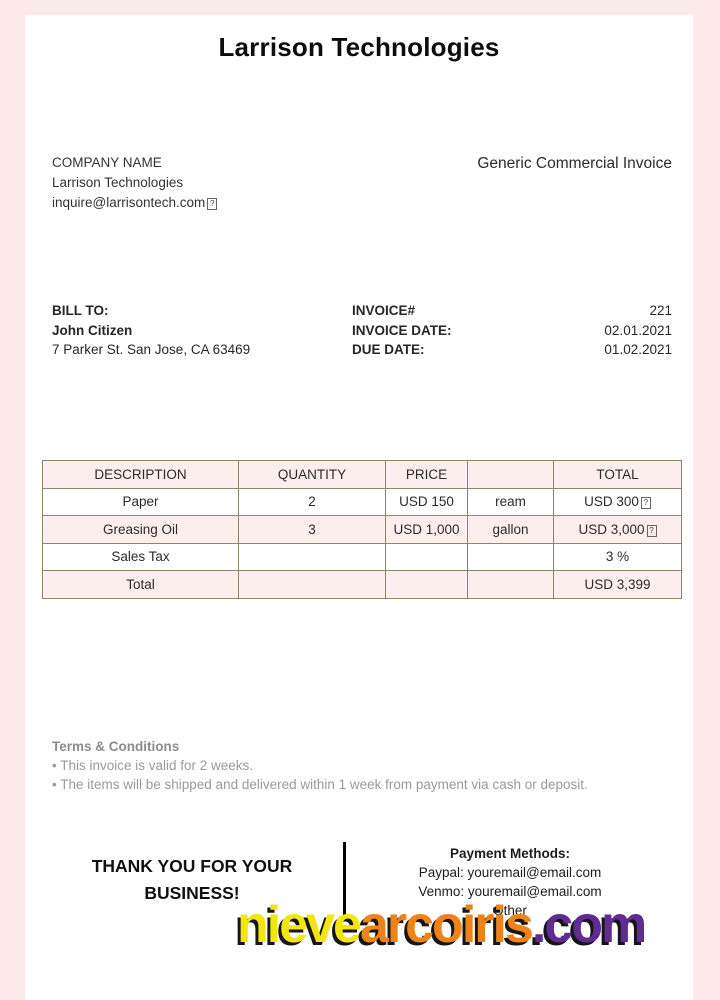 The image size is (720, 1000). Describe the element at coordinates (589, 925) in the screenshot. I see `watermark-part3: .com` at that location.